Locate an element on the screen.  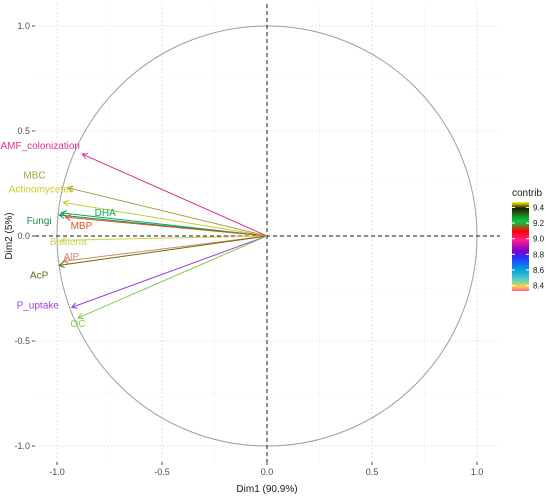
variable-arrows is located at coordinates (163, 236).